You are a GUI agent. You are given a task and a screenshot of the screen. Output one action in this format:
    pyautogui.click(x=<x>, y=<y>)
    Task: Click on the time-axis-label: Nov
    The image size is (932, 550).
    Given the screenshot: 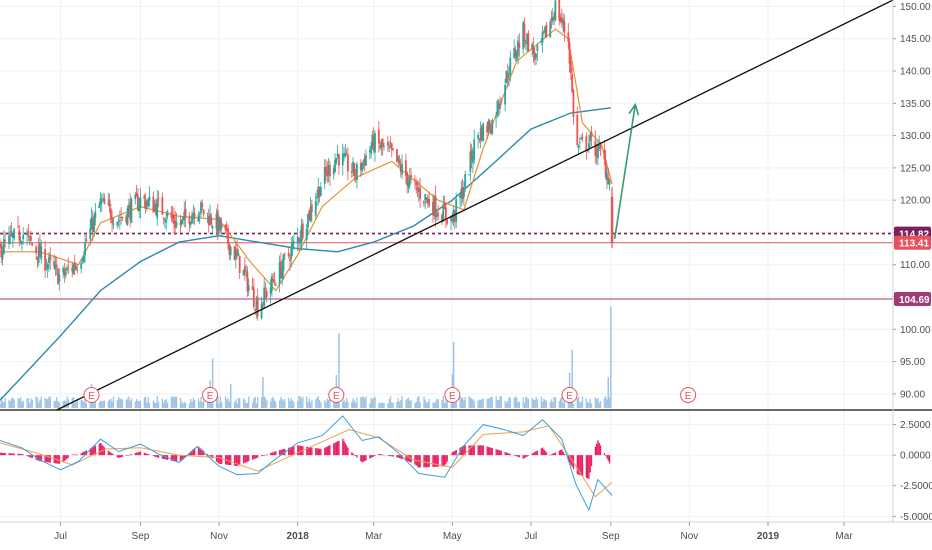 What is the action you would take?
    pyautogui.click(x=690, y=536)
    